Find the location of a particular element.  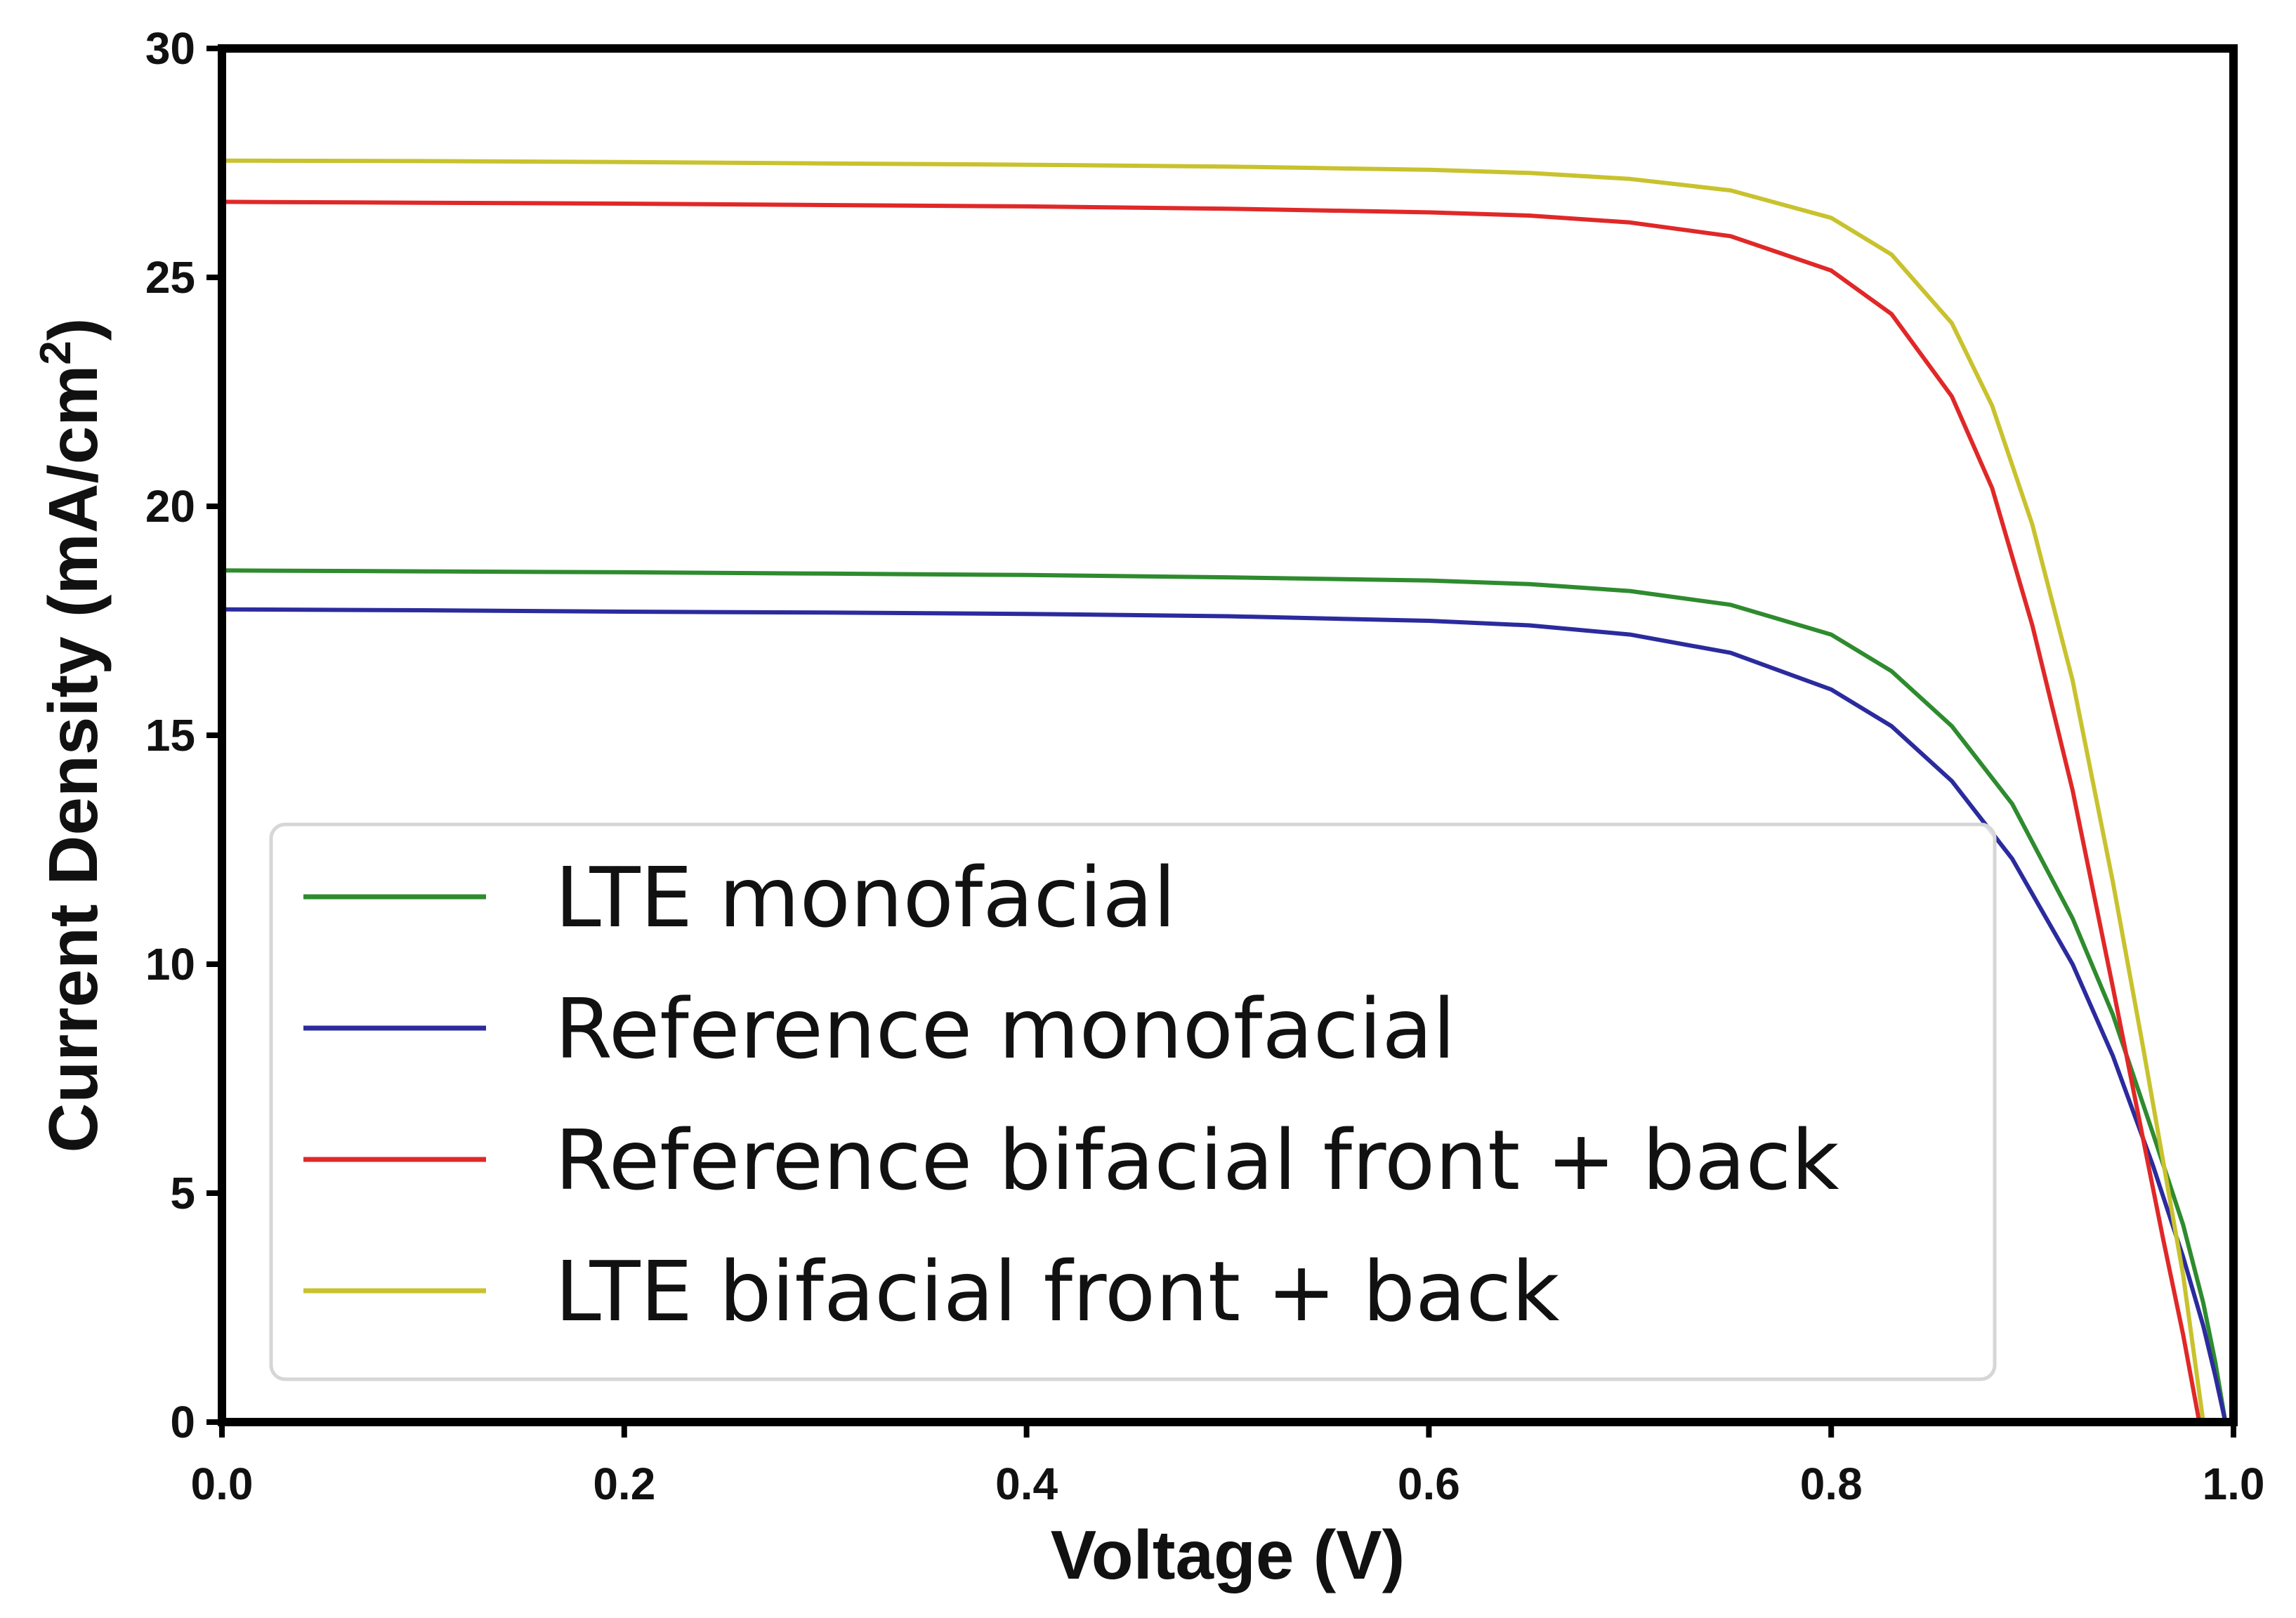

y-tick-label: 20 is located at coordinates (170, 506).